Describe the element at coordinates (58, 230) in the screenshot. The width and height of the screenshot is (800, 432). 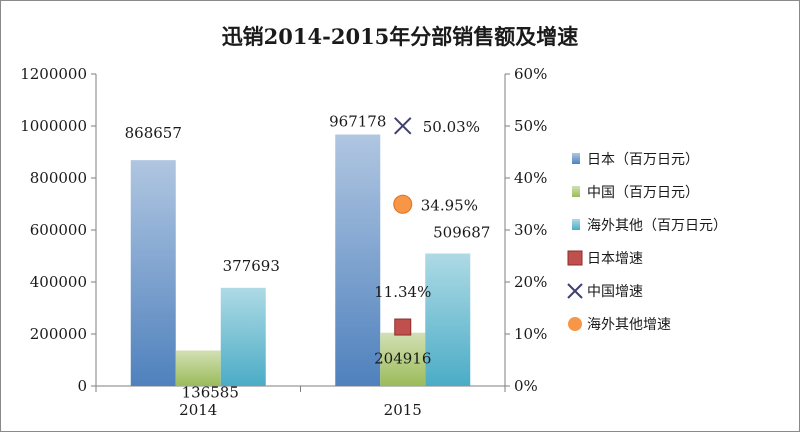
I see `y-left-tick-label: 600000` at that location.